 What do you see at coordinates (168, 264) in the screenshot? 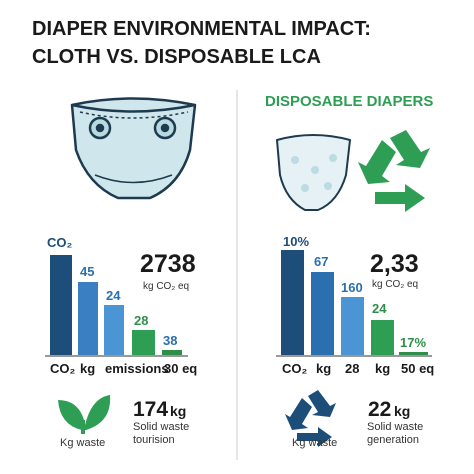
I see `big-stat: 2738` at bounding box center [168, 264].